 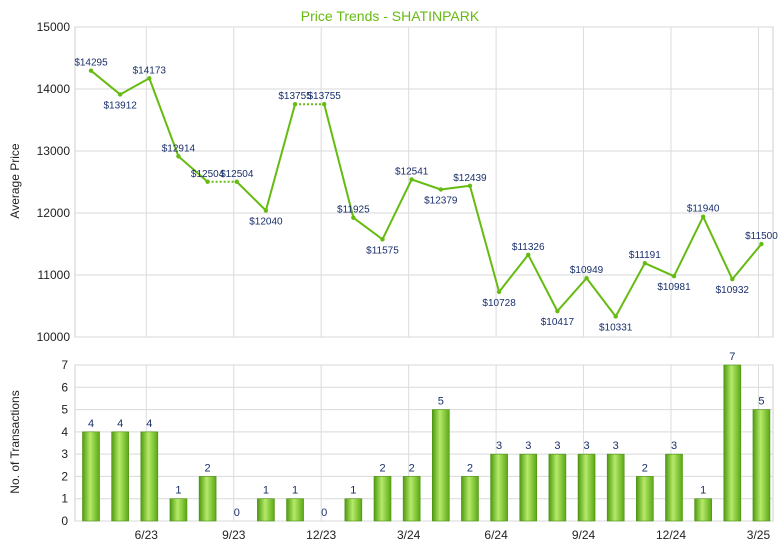 I want to click on x-tick-label: 9/23, so click(x=234, y=535).